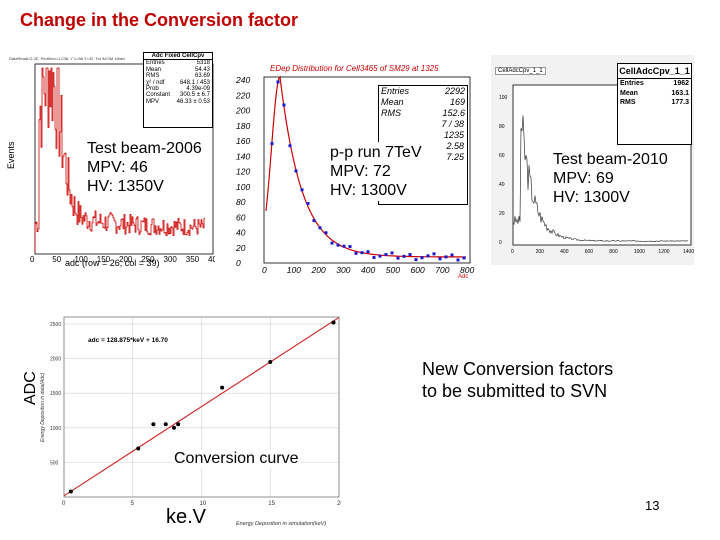  I want to click on y-tick-label: 140, so click(243, 156).